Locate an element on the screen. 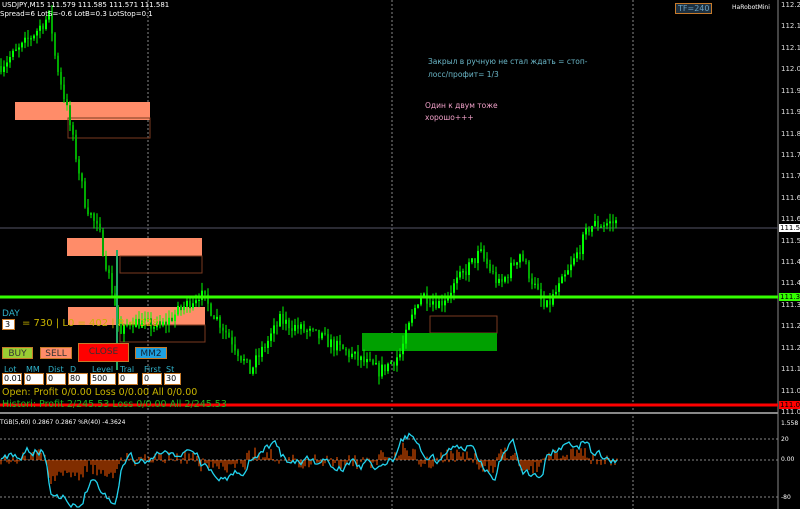 This screenshot has height=509, width=800. price-tick: 112.04 is located at coordinates (790, 69).